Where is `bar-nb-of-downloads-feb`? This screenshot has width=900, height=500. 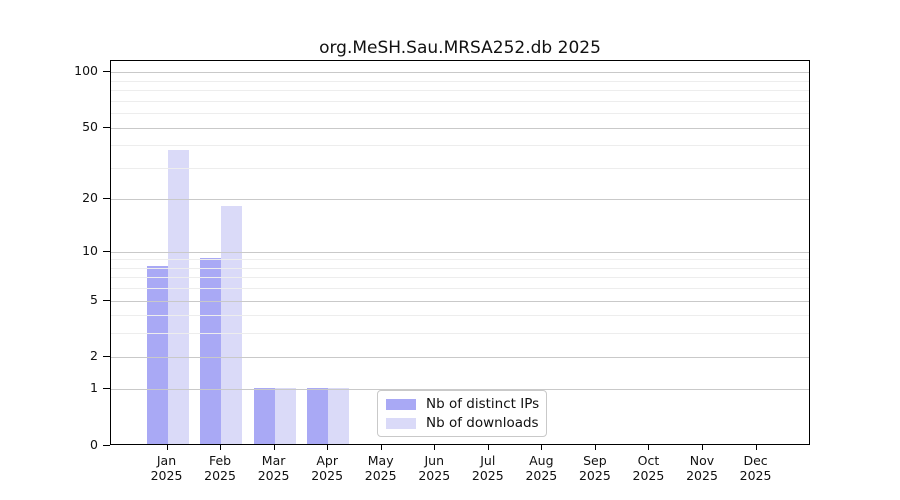
bar-nb-of-downloads-feb is located at coordinates (232, 324).